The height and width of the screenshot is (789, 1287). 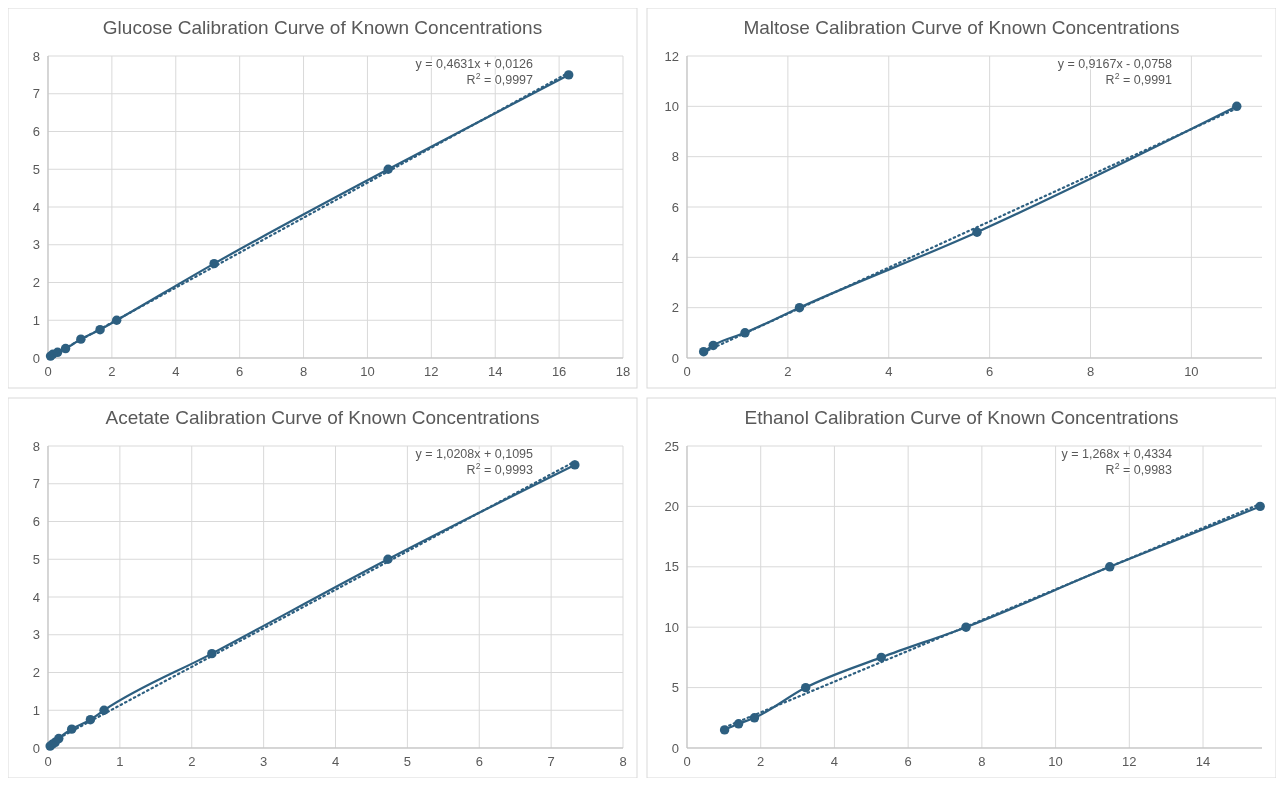 What do you see at coordinates (1139, 469) in the screenshot?
I see `annotation: R$^{2}$ = 0,9983` at bounding box center [1139, 469].